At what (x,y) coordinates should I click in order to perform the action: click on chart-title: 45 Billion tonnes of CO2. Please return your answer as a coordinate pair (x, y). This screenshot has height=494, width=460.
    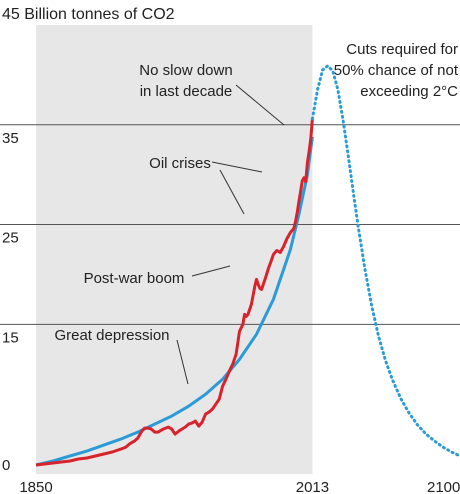
    Looking at the image, I should click on (88, 14).